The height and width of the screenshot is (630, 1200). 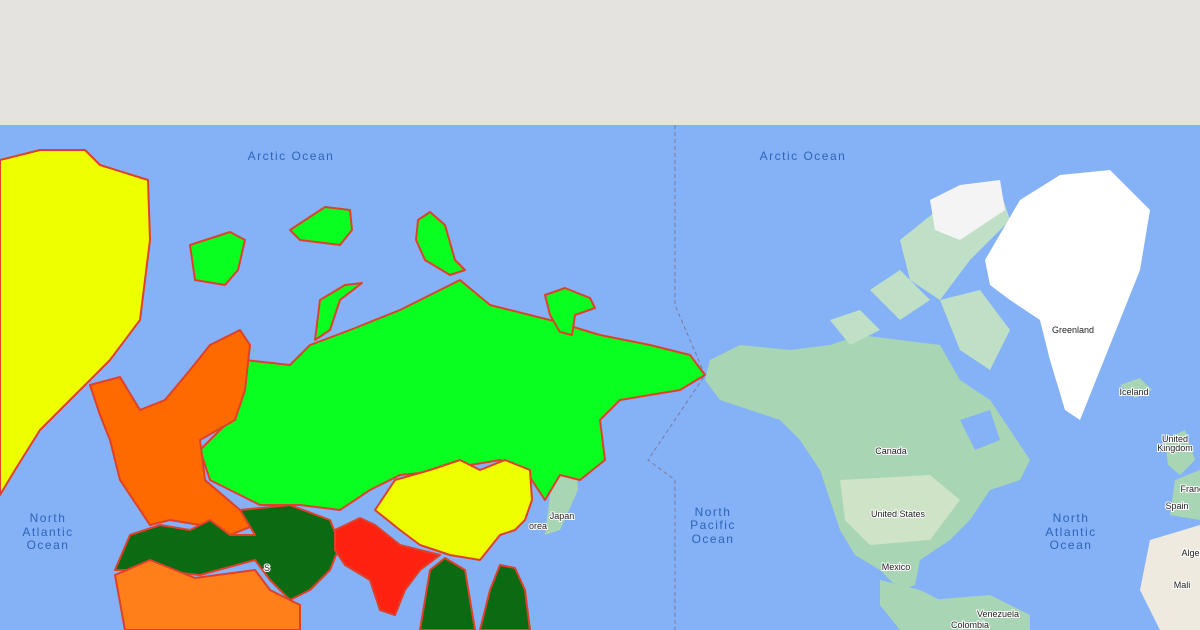 I want to click on label-partial-s: S, so click(x=267, y=568).